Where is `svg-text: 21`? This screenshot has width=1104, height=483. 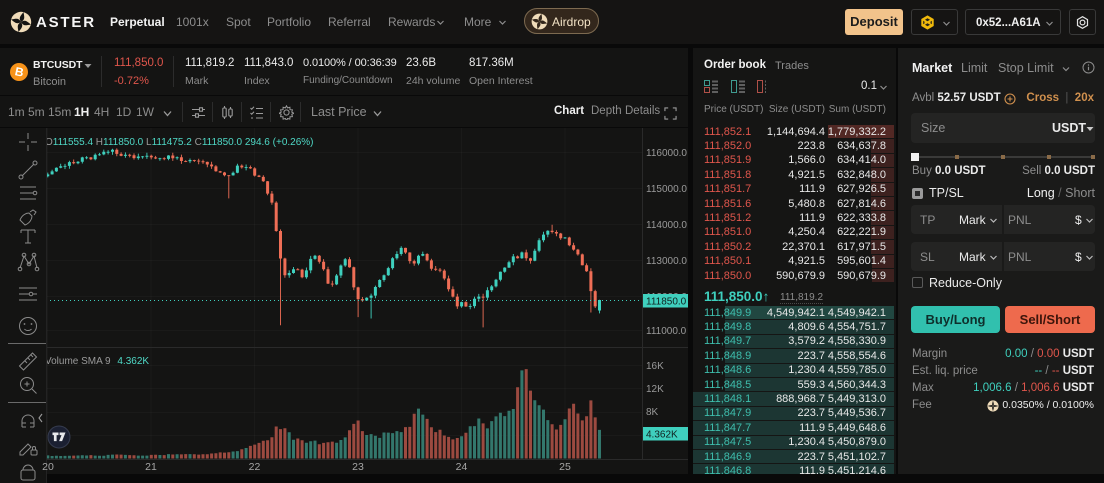 svg-text: 21 is located at coordinates (151, 467).